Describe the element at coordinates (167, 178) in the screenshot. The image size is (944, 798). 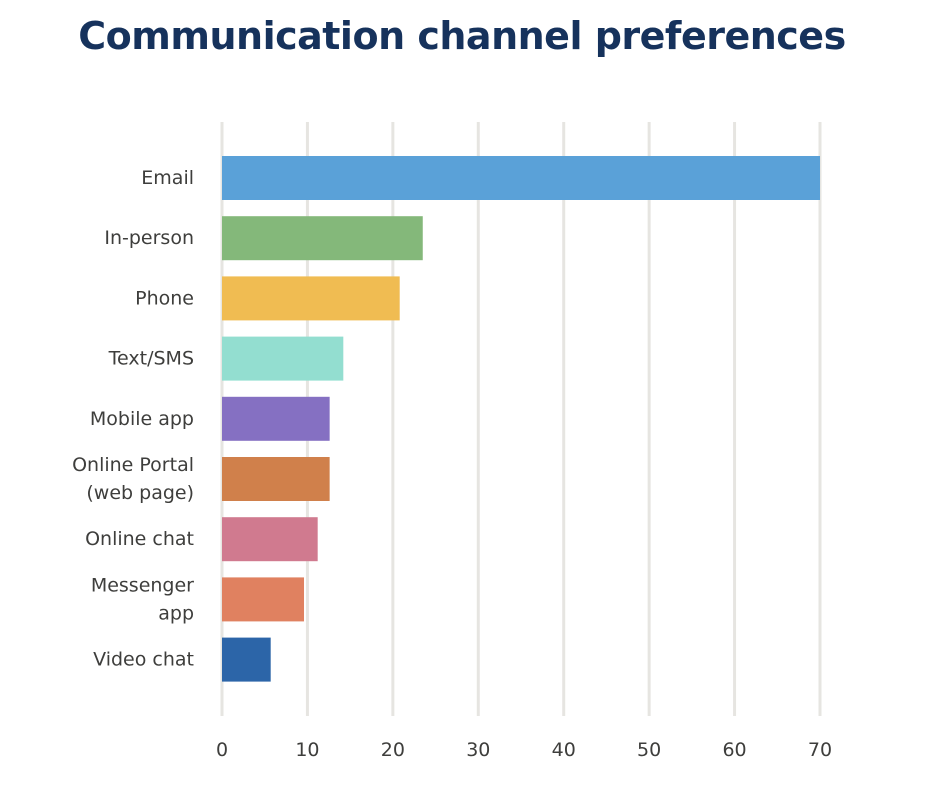
I see `category-label: Email` at that location.